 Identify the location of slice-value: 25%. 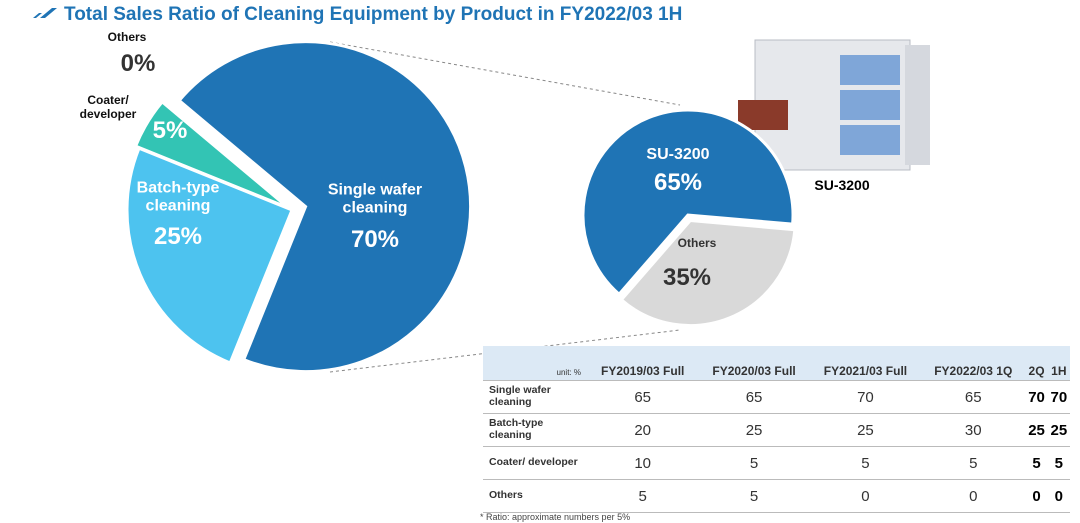
(178, 237).